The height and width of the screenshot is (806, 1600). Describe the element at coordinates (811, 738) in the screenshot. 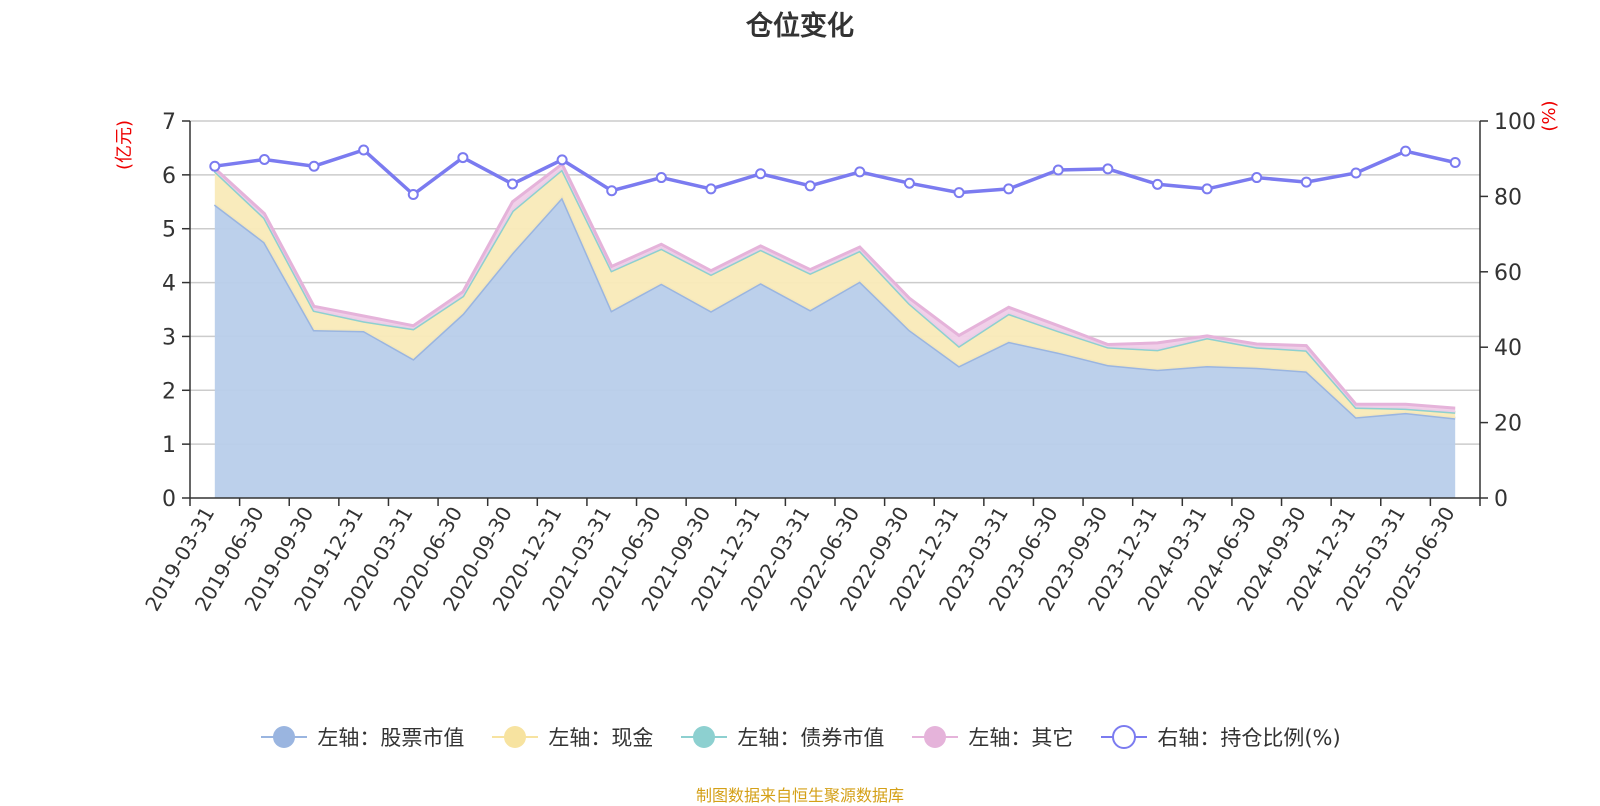

I see `legend-label: 左轴：债券市值` at that location.